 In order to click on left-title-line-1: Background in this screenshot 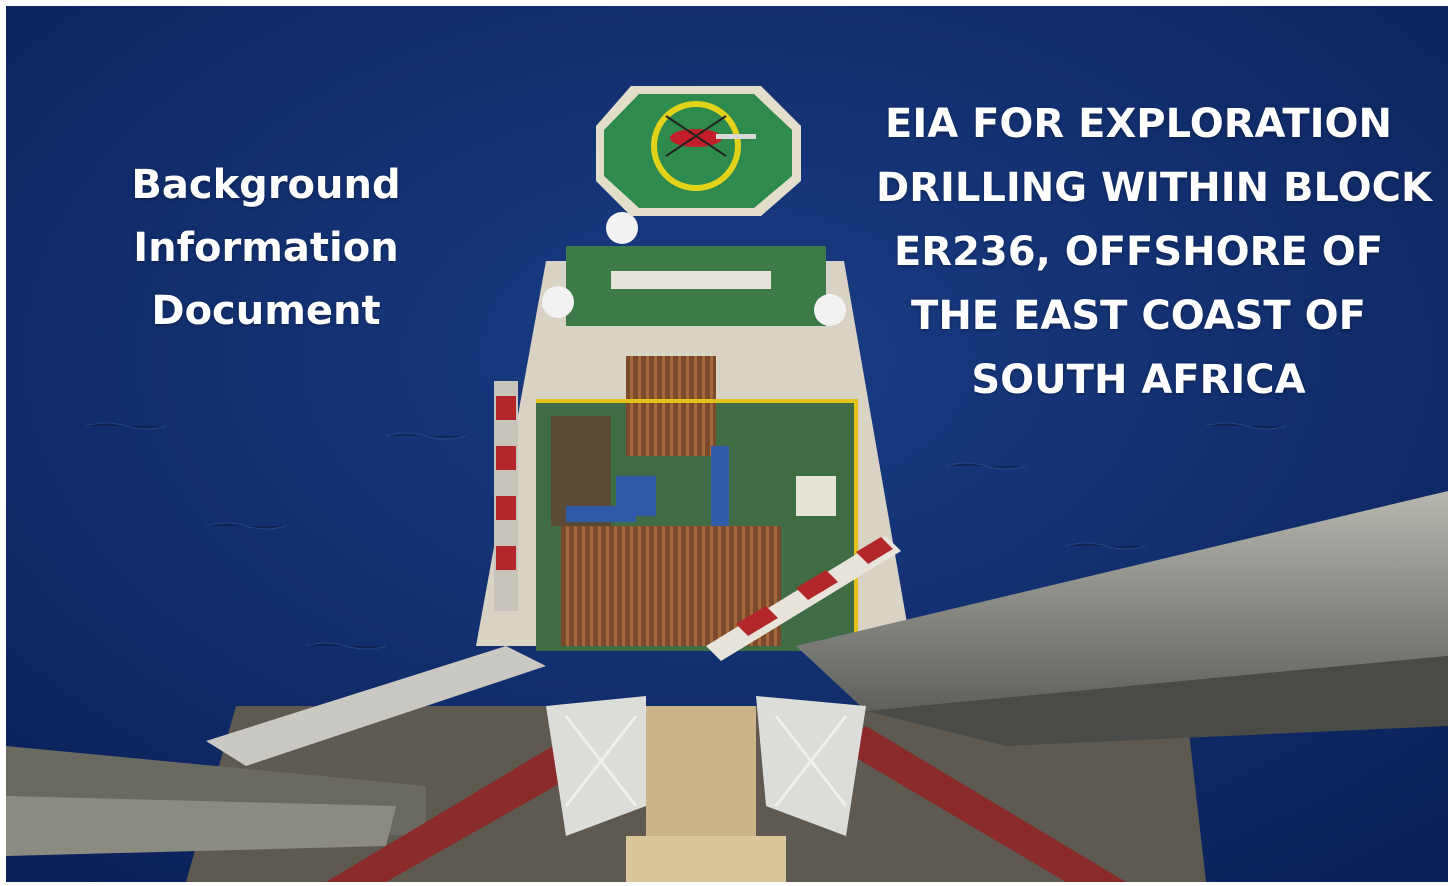, I will do `click(266, 185)`.